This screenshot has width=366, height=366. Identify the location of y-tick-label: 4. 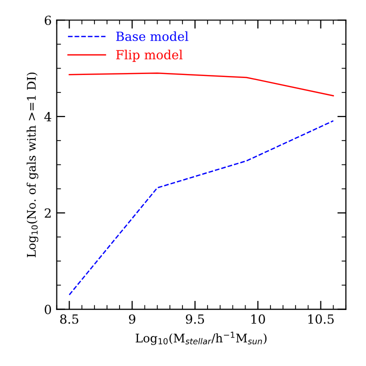
(48, 117).